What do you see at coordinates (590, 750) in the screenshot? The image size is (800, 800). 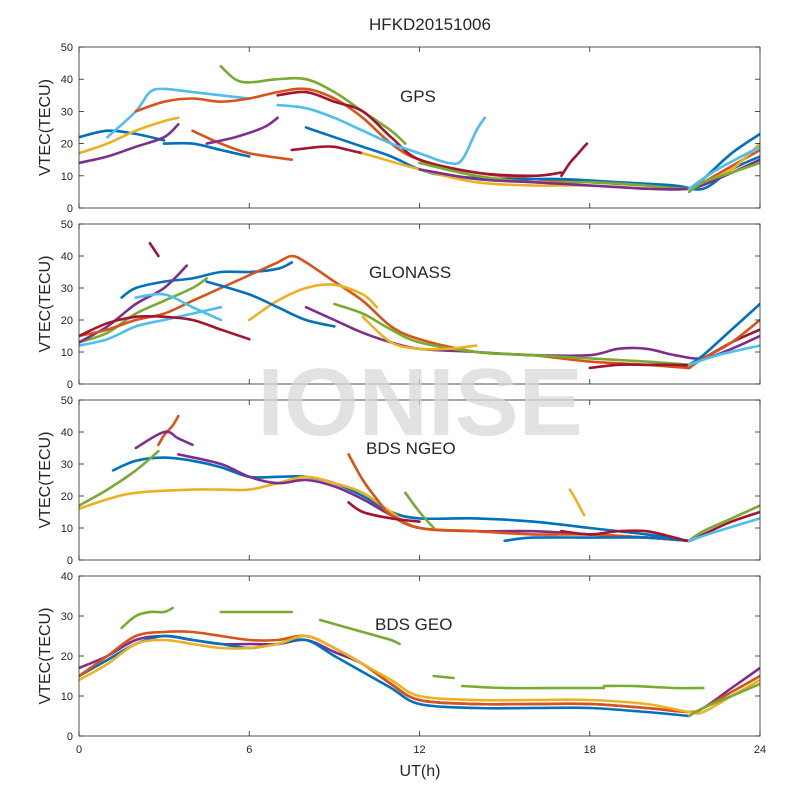 I see `x-tick-label: 18` at bounding box center [590, 750].